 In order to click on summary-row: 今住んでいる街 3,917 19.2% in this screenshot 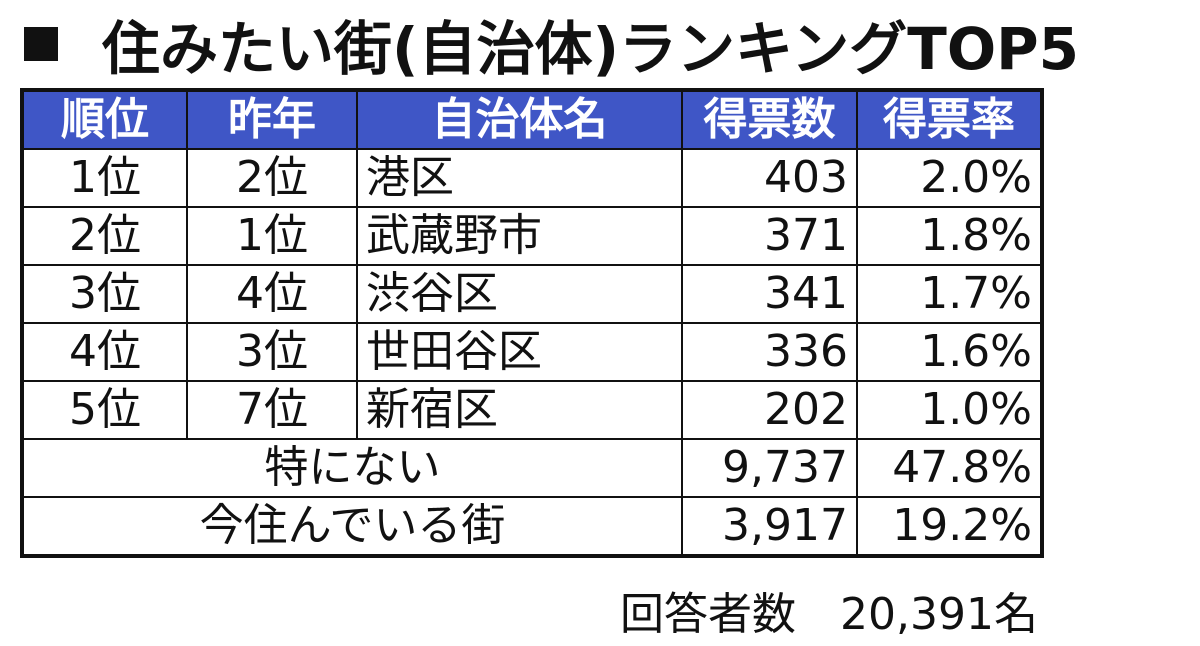, I will do `click(532, 526)`.